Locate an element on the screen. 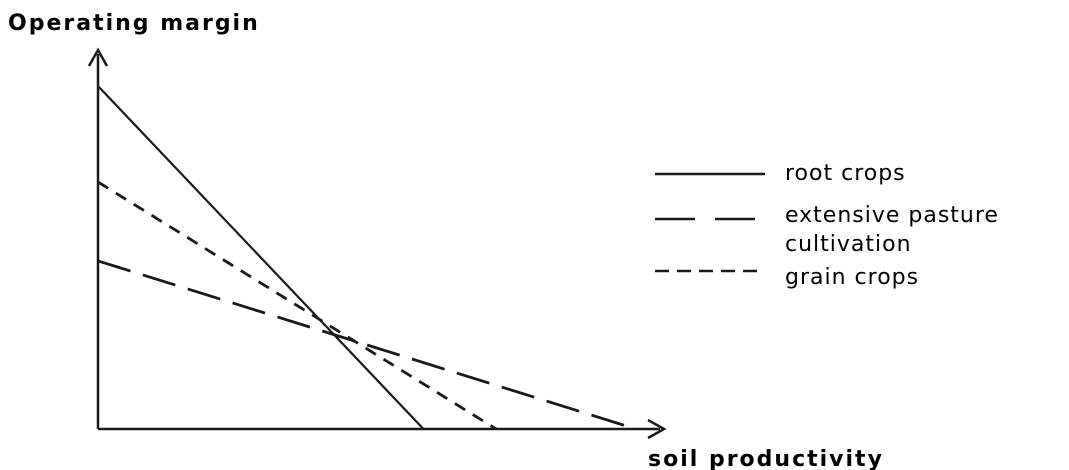  y-axis-label: Operating margin is located at coordinates (134, 23).